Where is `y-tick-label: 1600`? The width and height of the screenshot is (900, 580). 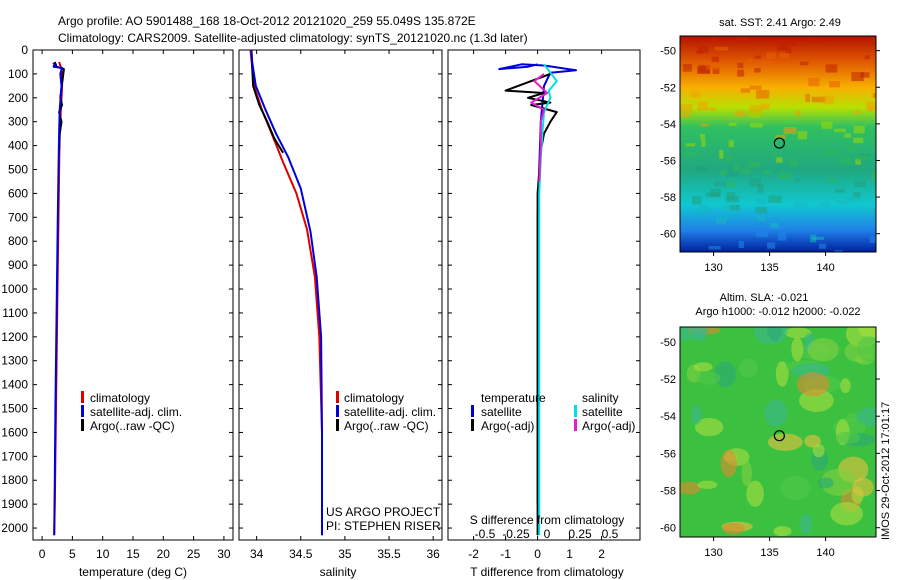
y-tick-label: 1600 is located at coordinates (14, 432).